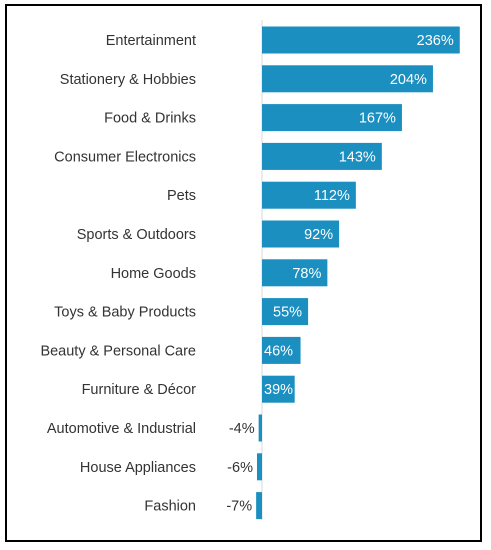 The image size is (491, 550). What do you see at coordinates (128, 80) in the screenshot?
I see `category-label: Stationery & Hobbies` at bounding box center [128, 80].